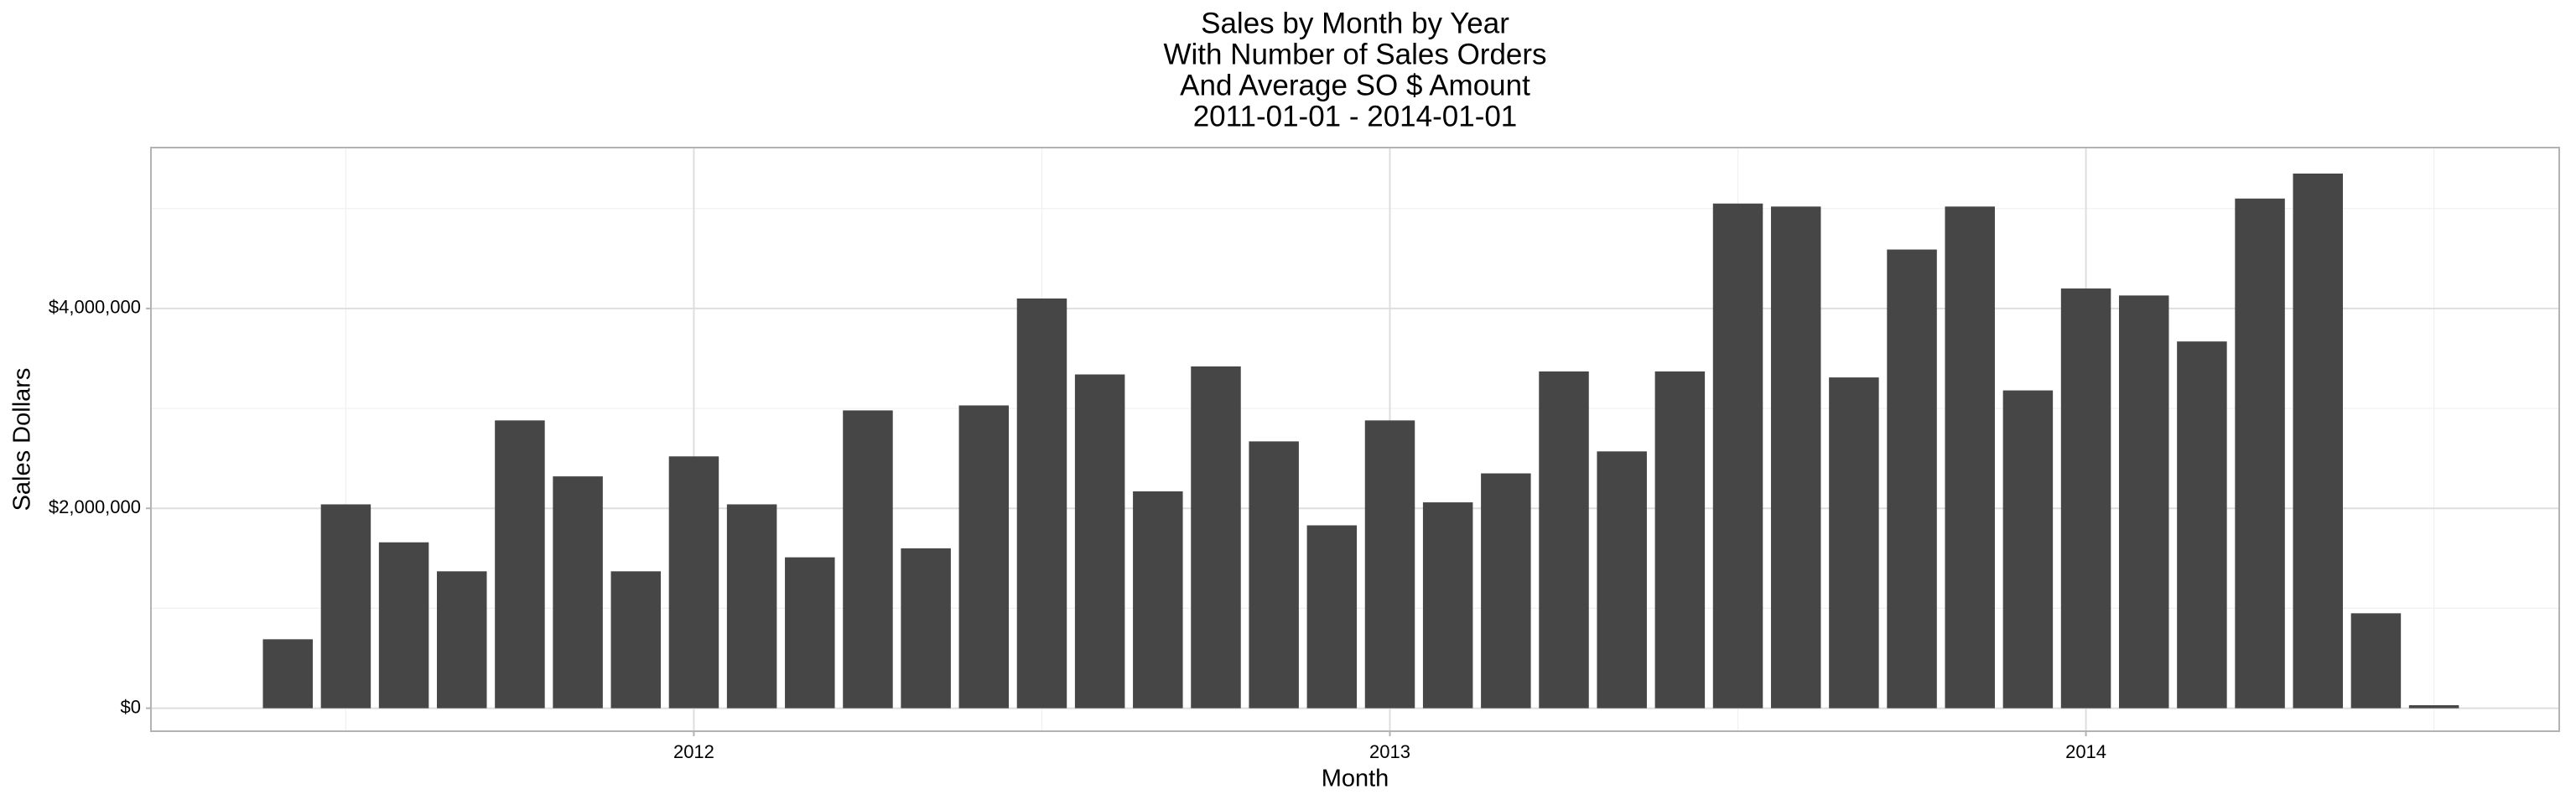 This screenshot has width=2576, height=805. Describe the element at coordinates (1355, 23) in the screenshot. I see `chart-title: Sales by Month by Year` at that location.